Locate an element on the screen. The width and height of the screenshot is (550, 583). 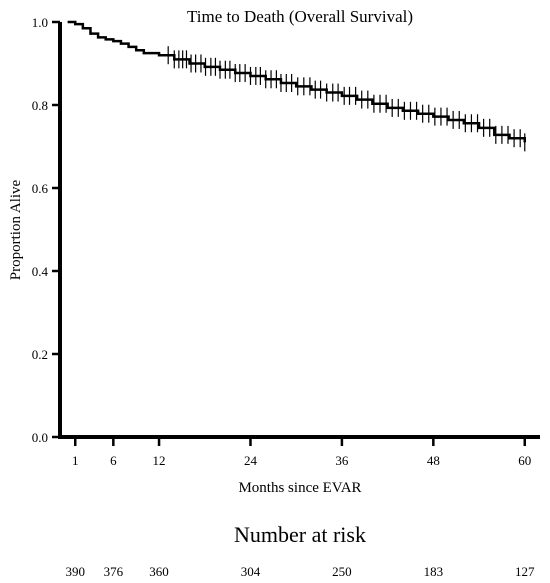
risk-table-title: Number at risk is located at coordinates (300, 534).